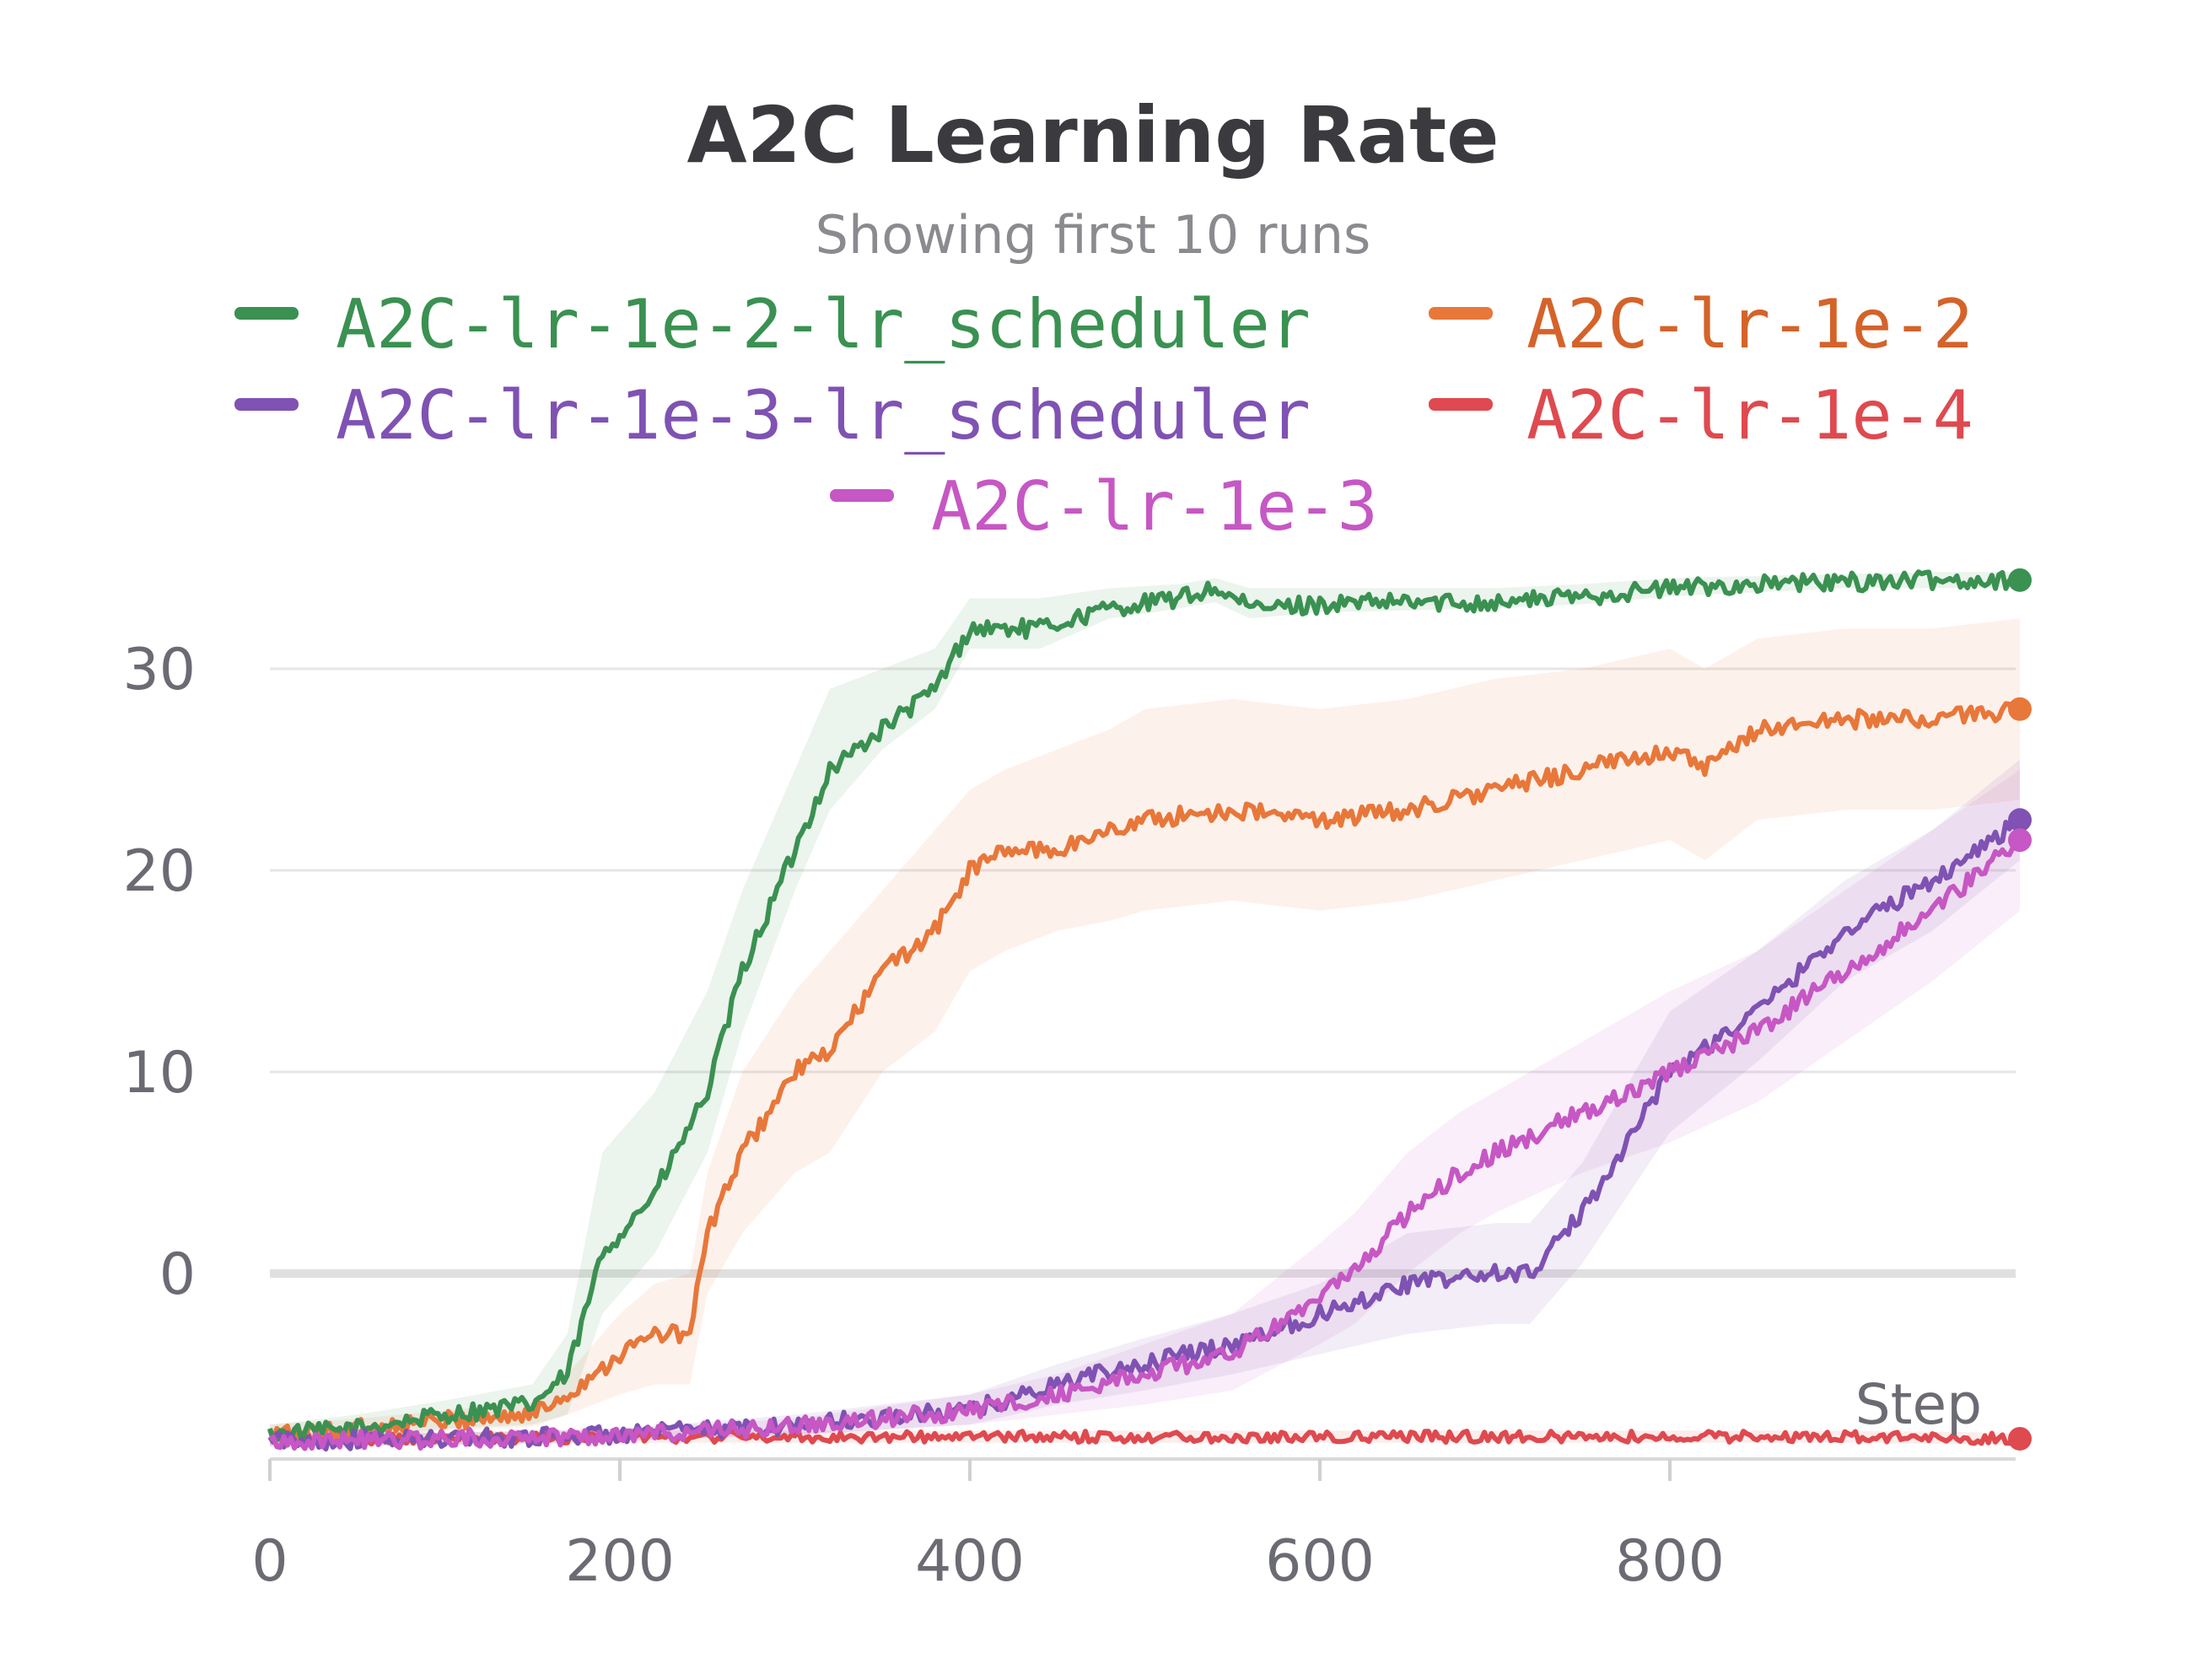  I want to click on y-tick-label: 30, so click(159, 670).